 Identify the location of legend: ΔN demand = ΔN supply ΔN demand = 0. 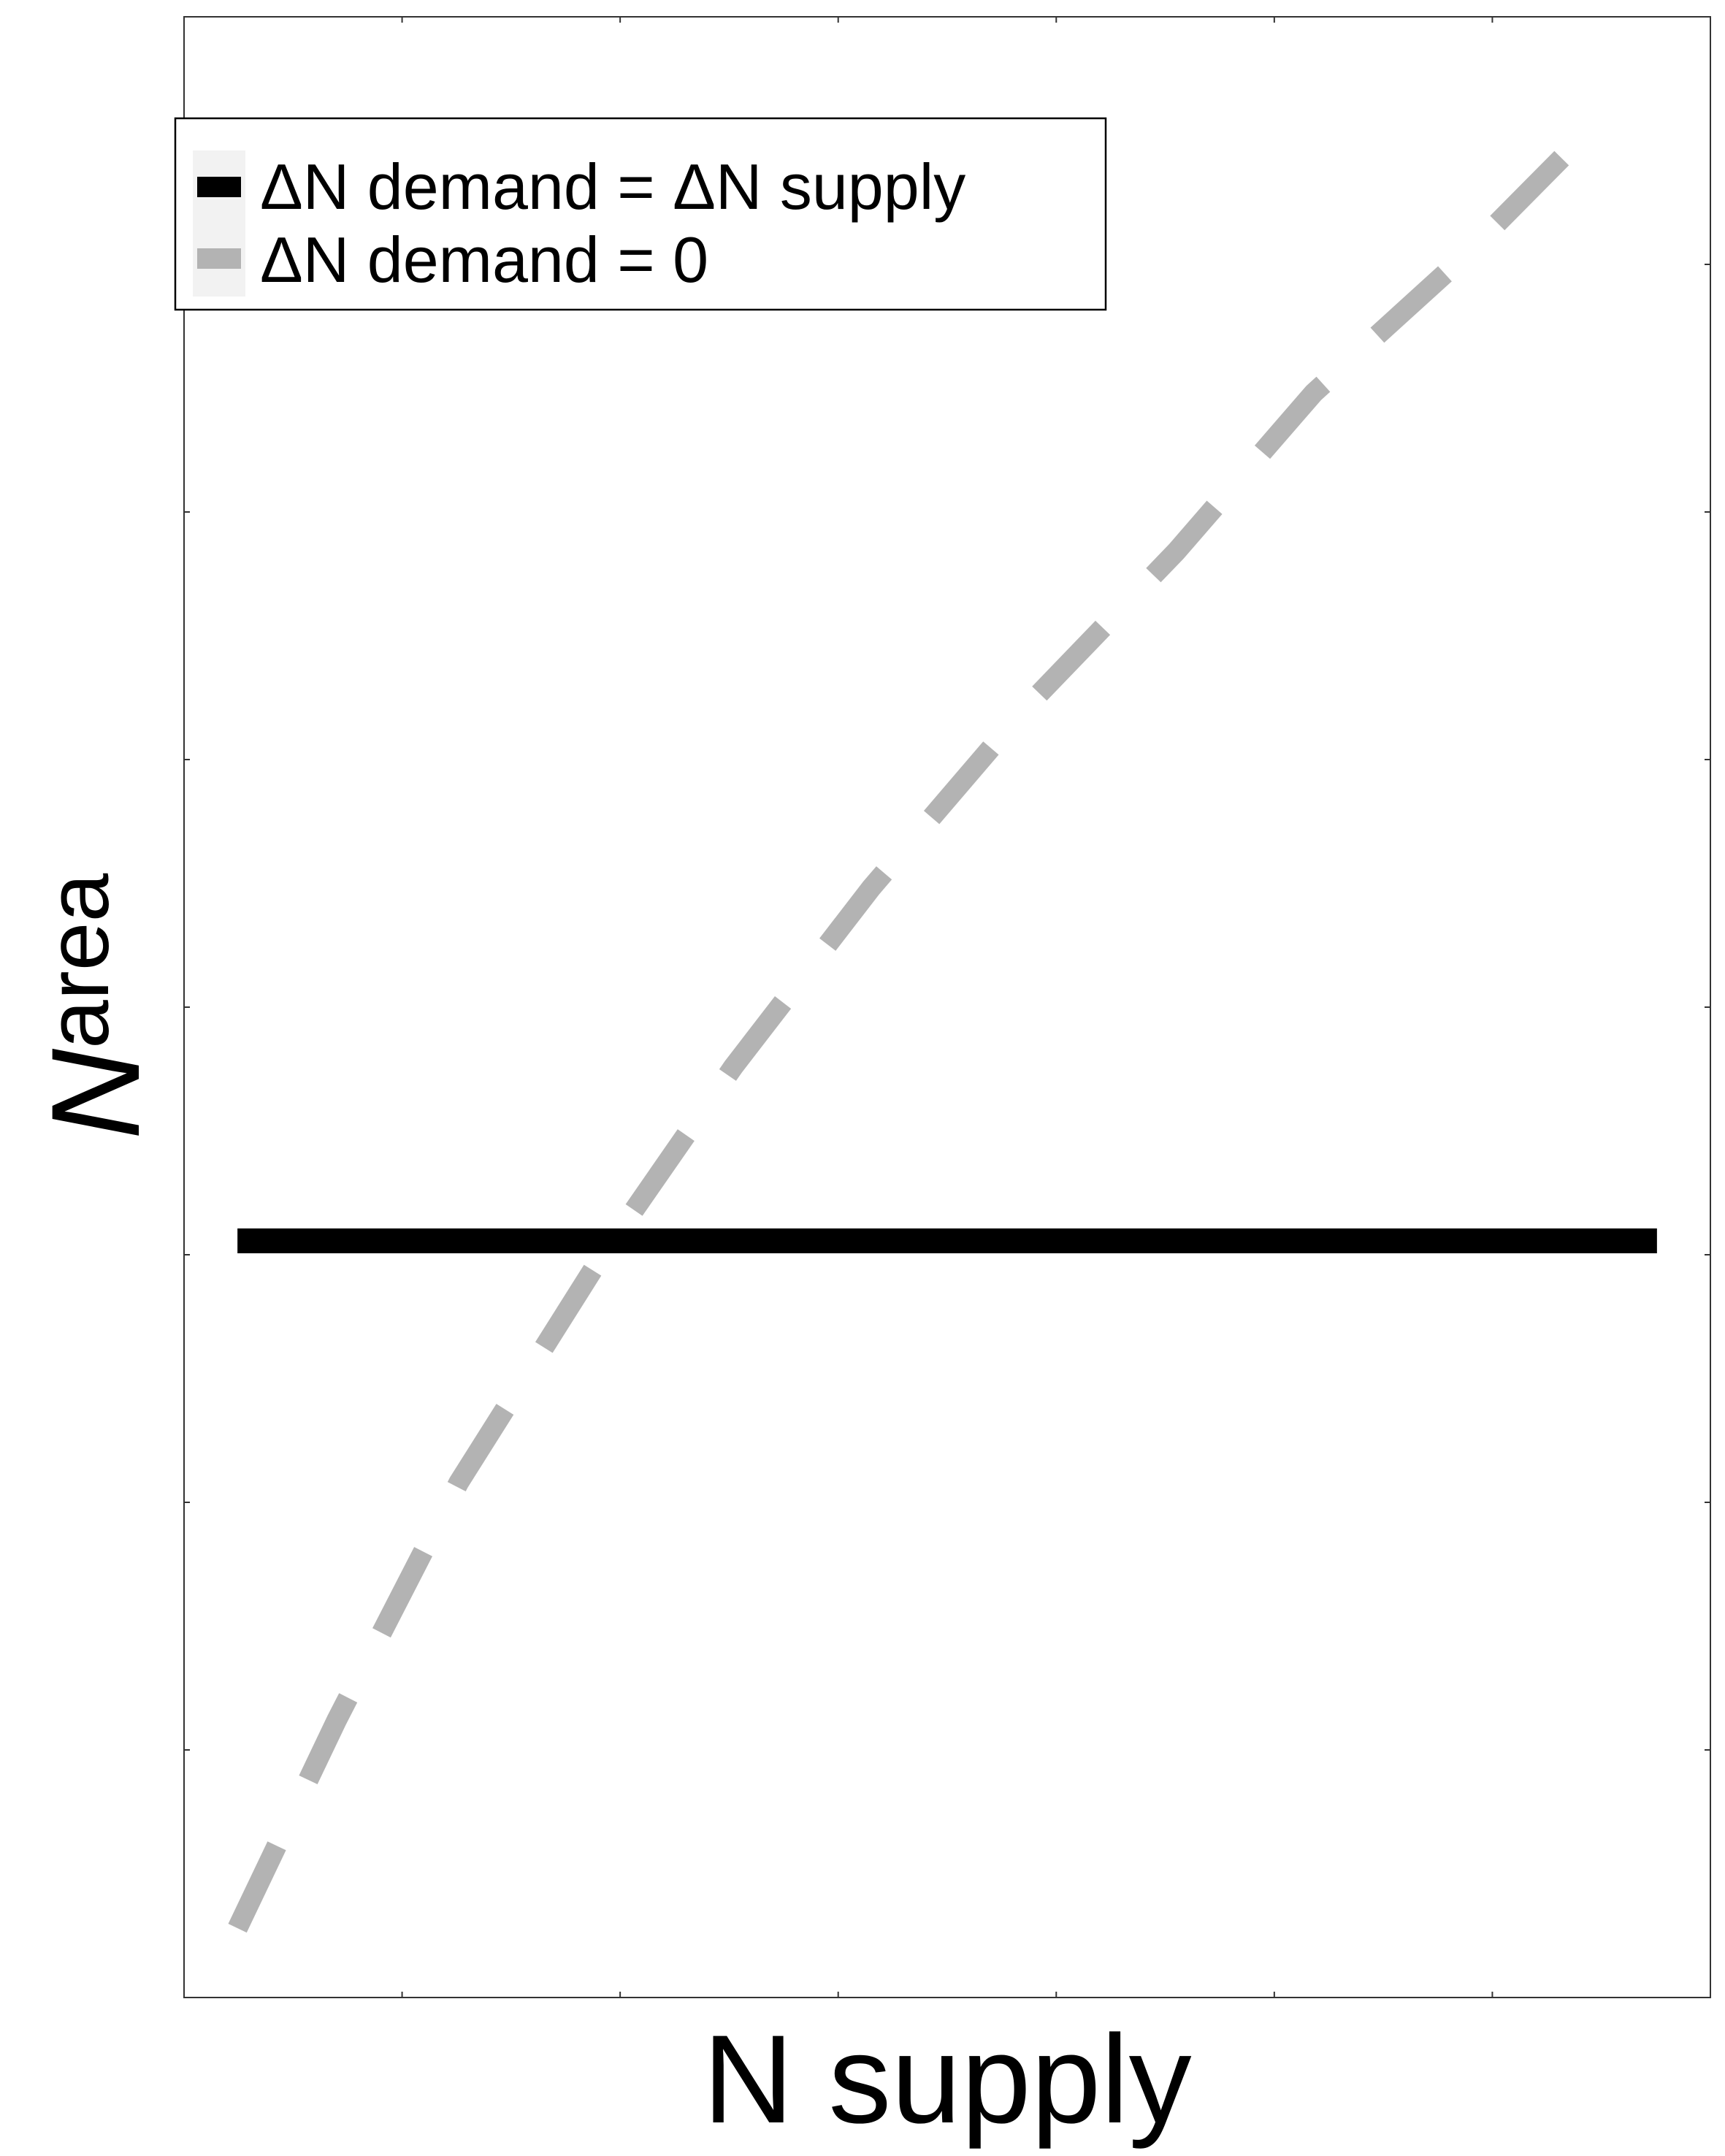
(640, 214).